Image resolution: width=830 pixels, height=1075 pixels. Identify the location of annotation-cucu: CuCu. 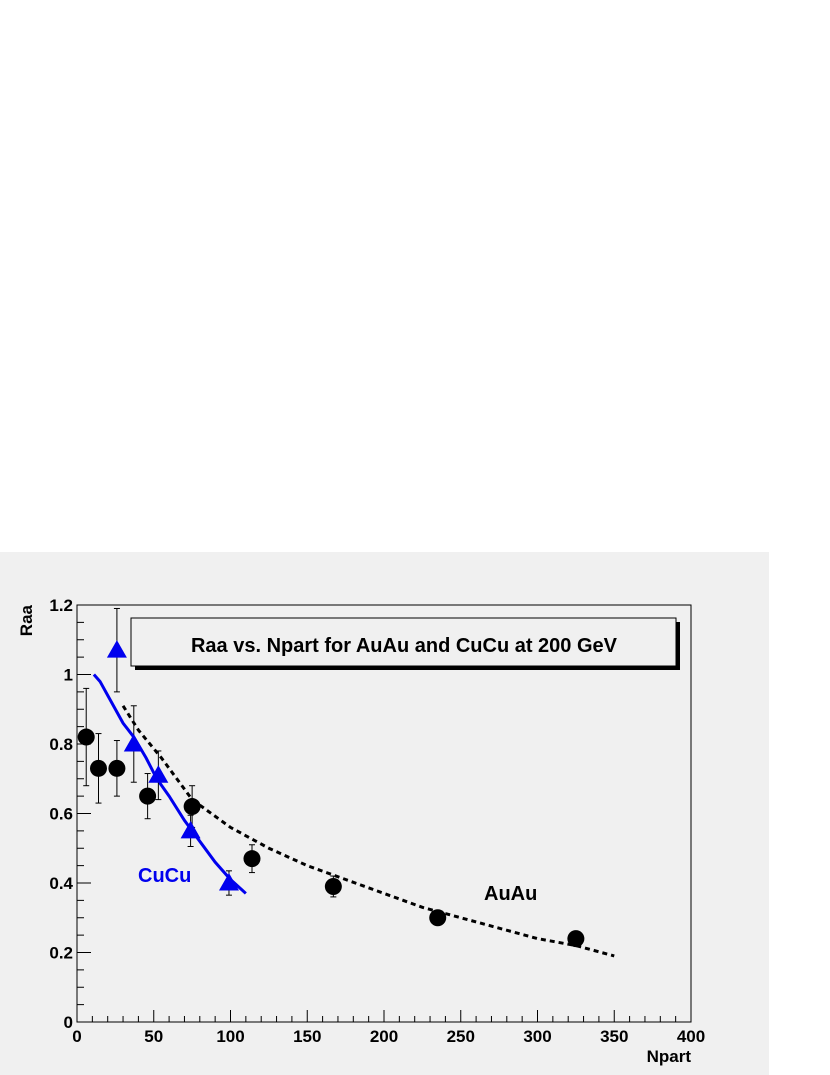
(164, 876).